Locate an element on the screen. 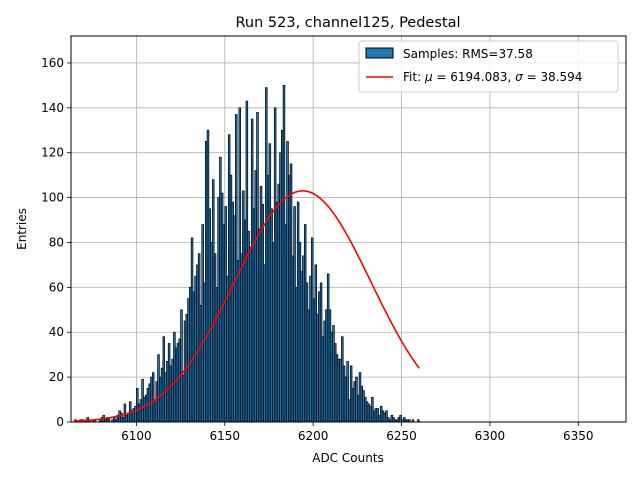 Image resolution: width=640 pixels, height=480 pixels. legend-fit-prefix: Fit: is located at coordinates (414, 77).